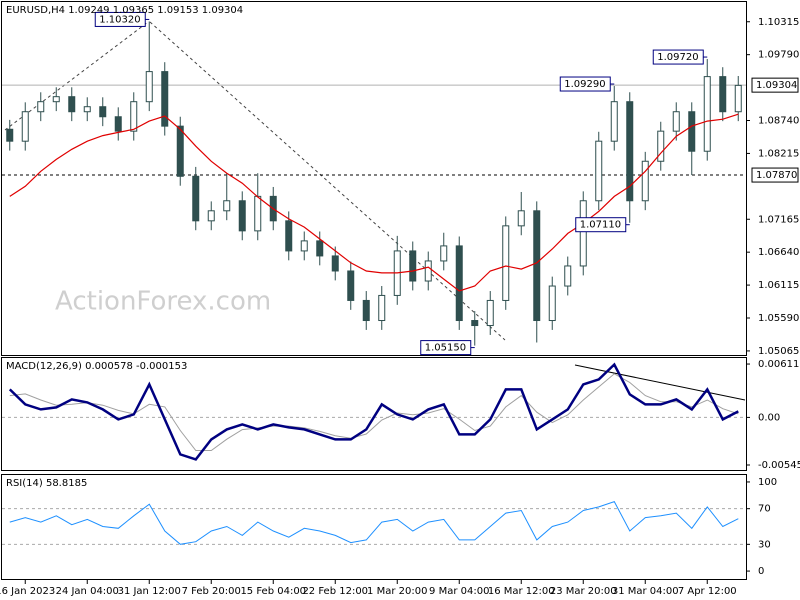 This screenshot has width=800, height=600. I want to click on y-tick-label: 1.08740, so click(778, 121).